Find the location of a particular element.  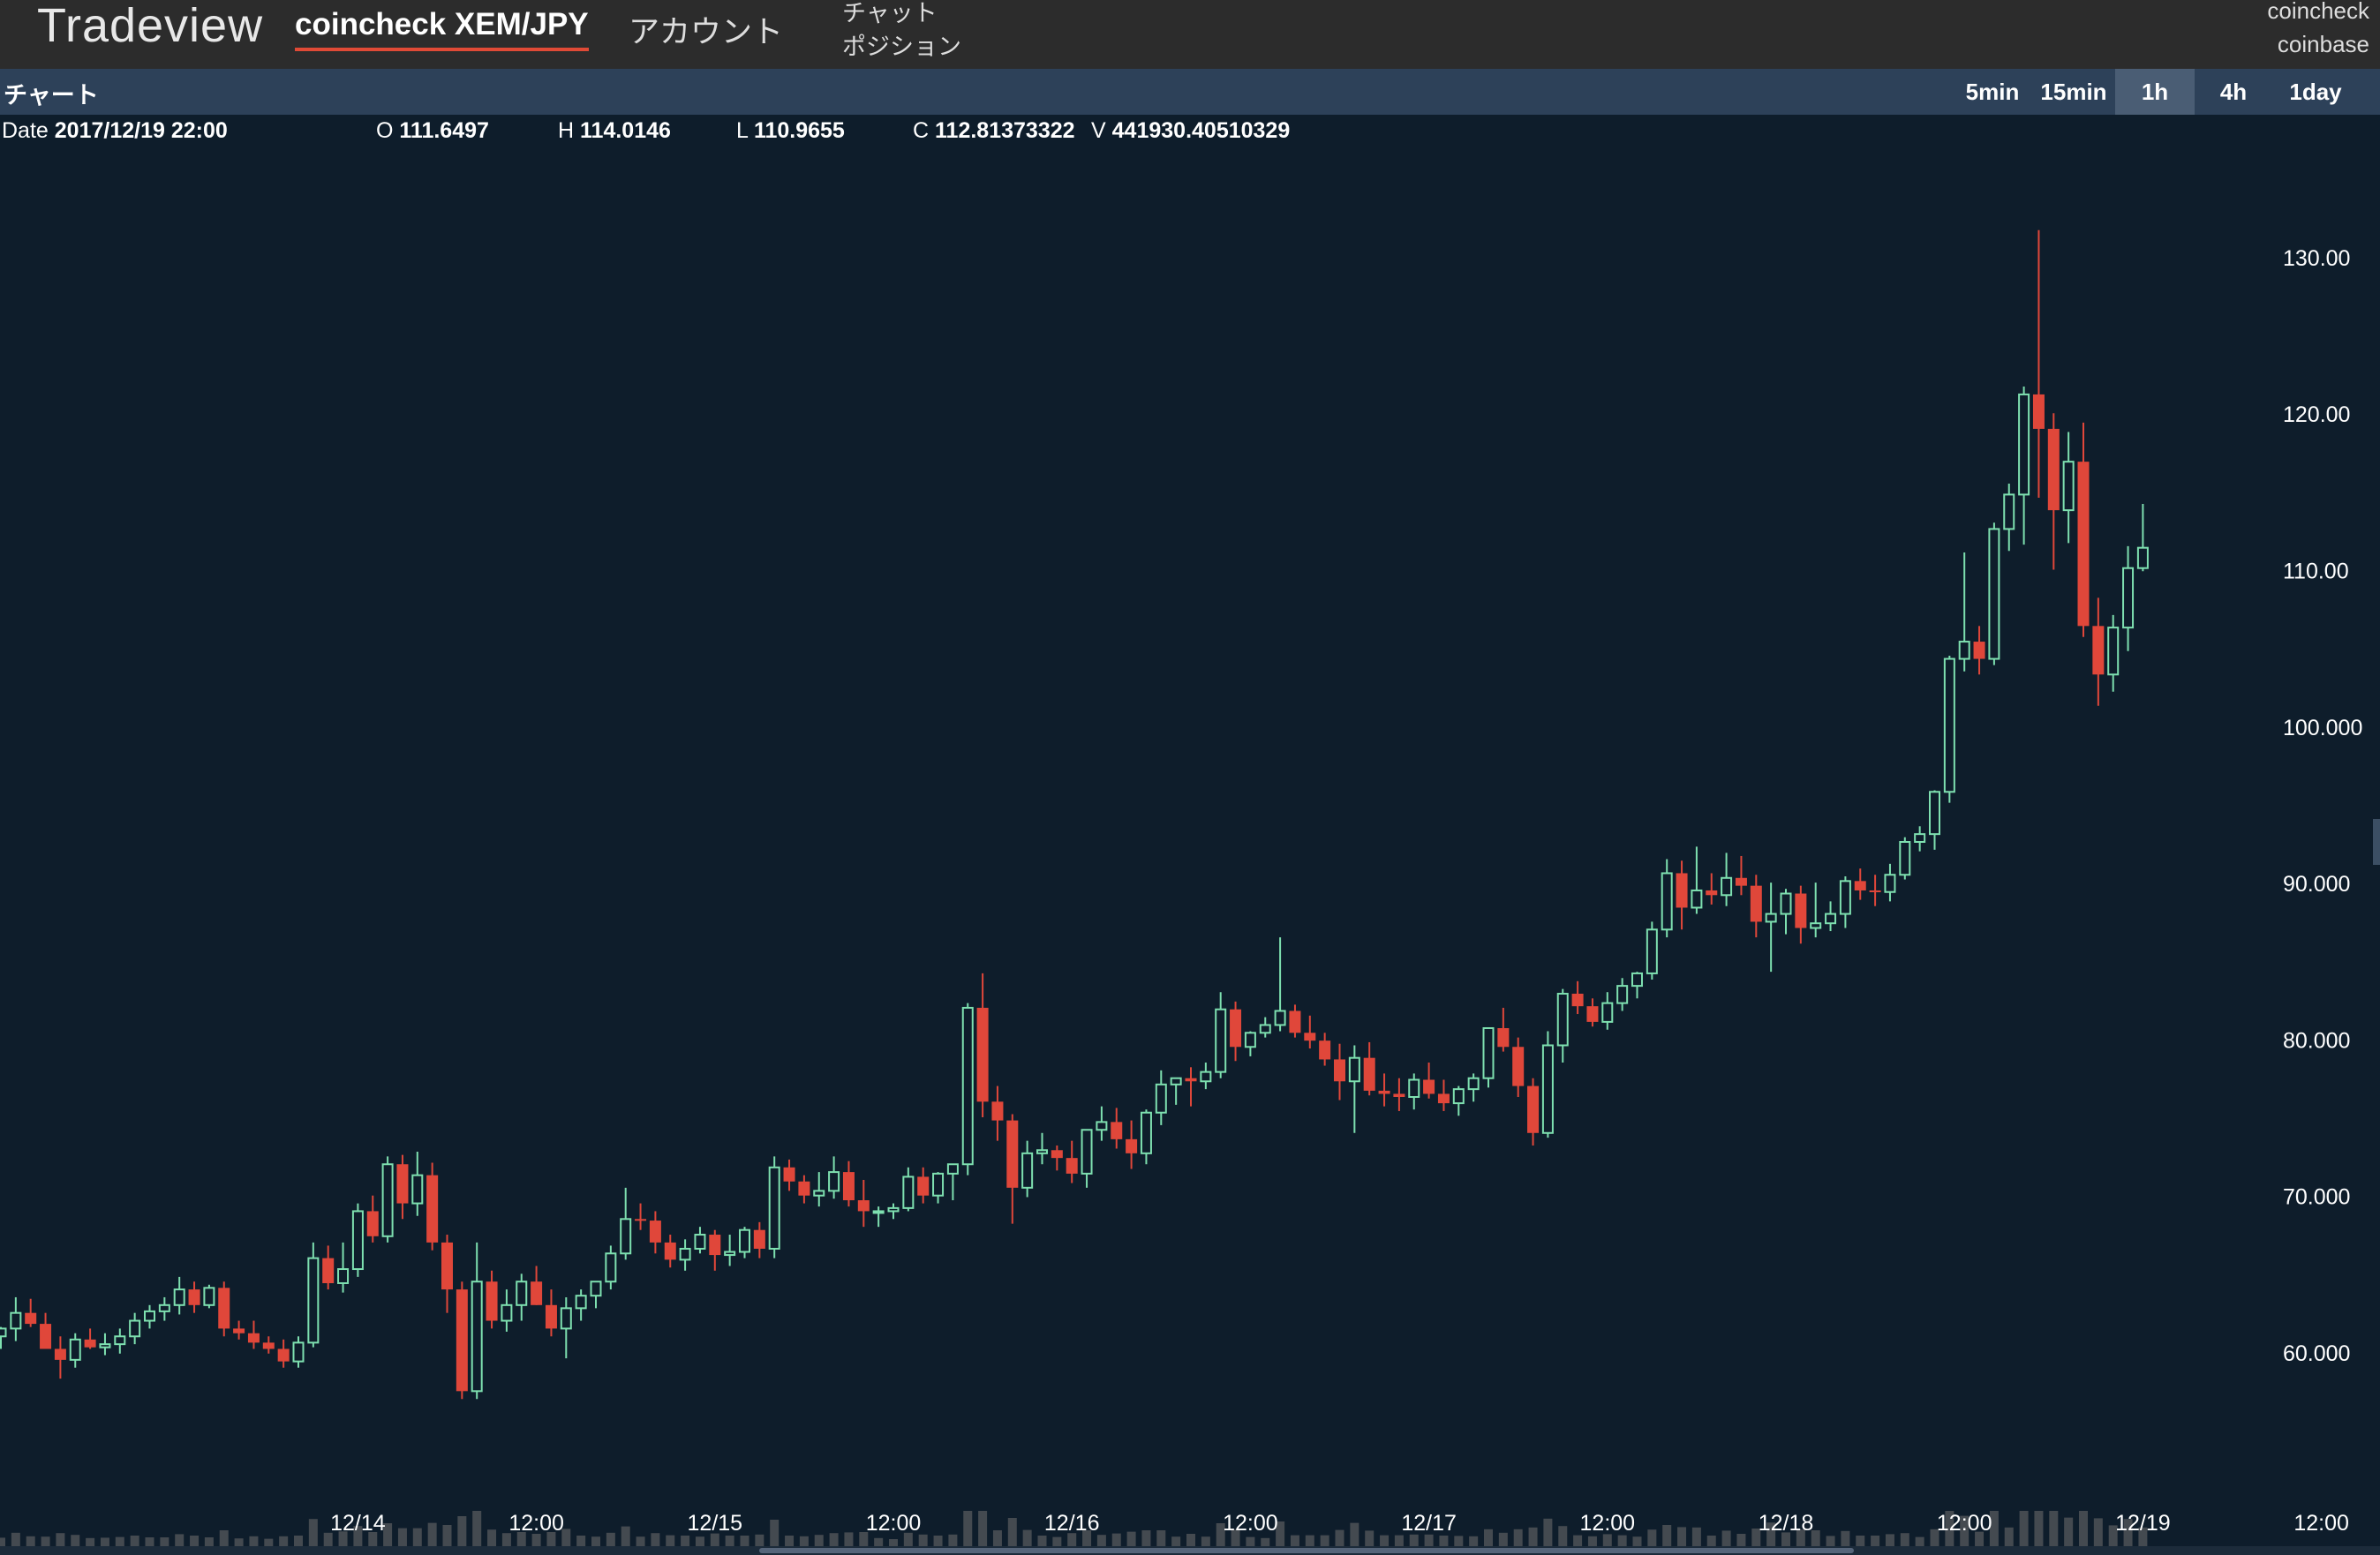

ohlc-low: L 110.9655 is located at coordinates (790, 131).